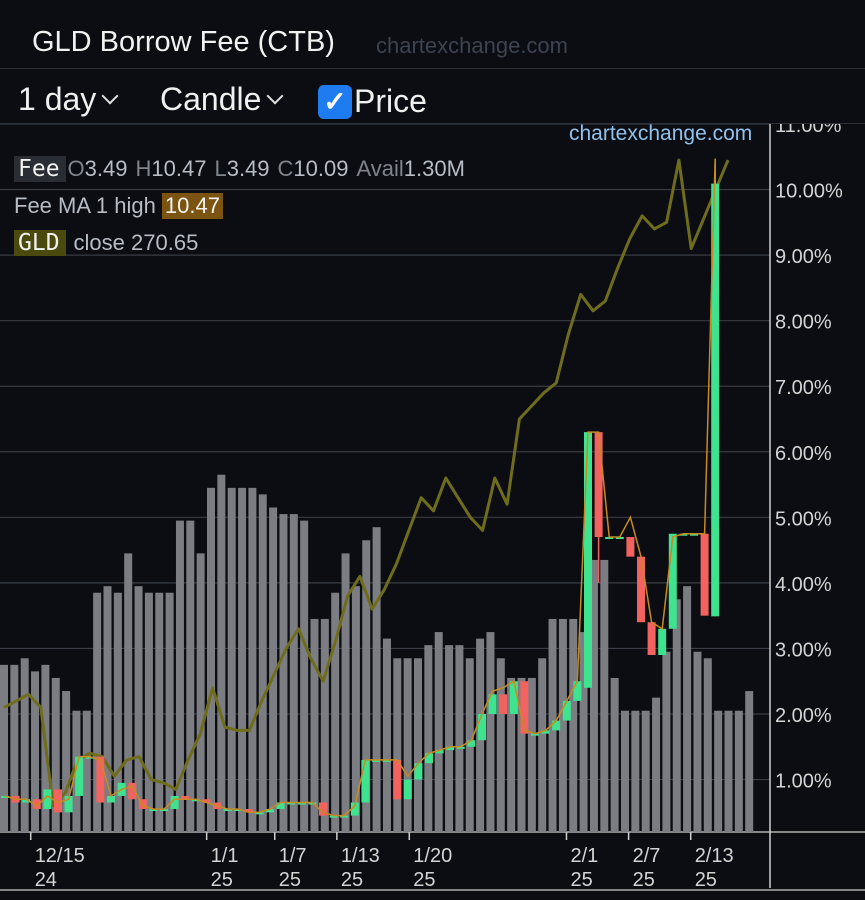 The height and width of the screenshot is (900, 865). What do you see at coordinates (390, 101) in the screenshot?
I see `price-checkbox-label: Price` at bounding box center [390, 101].